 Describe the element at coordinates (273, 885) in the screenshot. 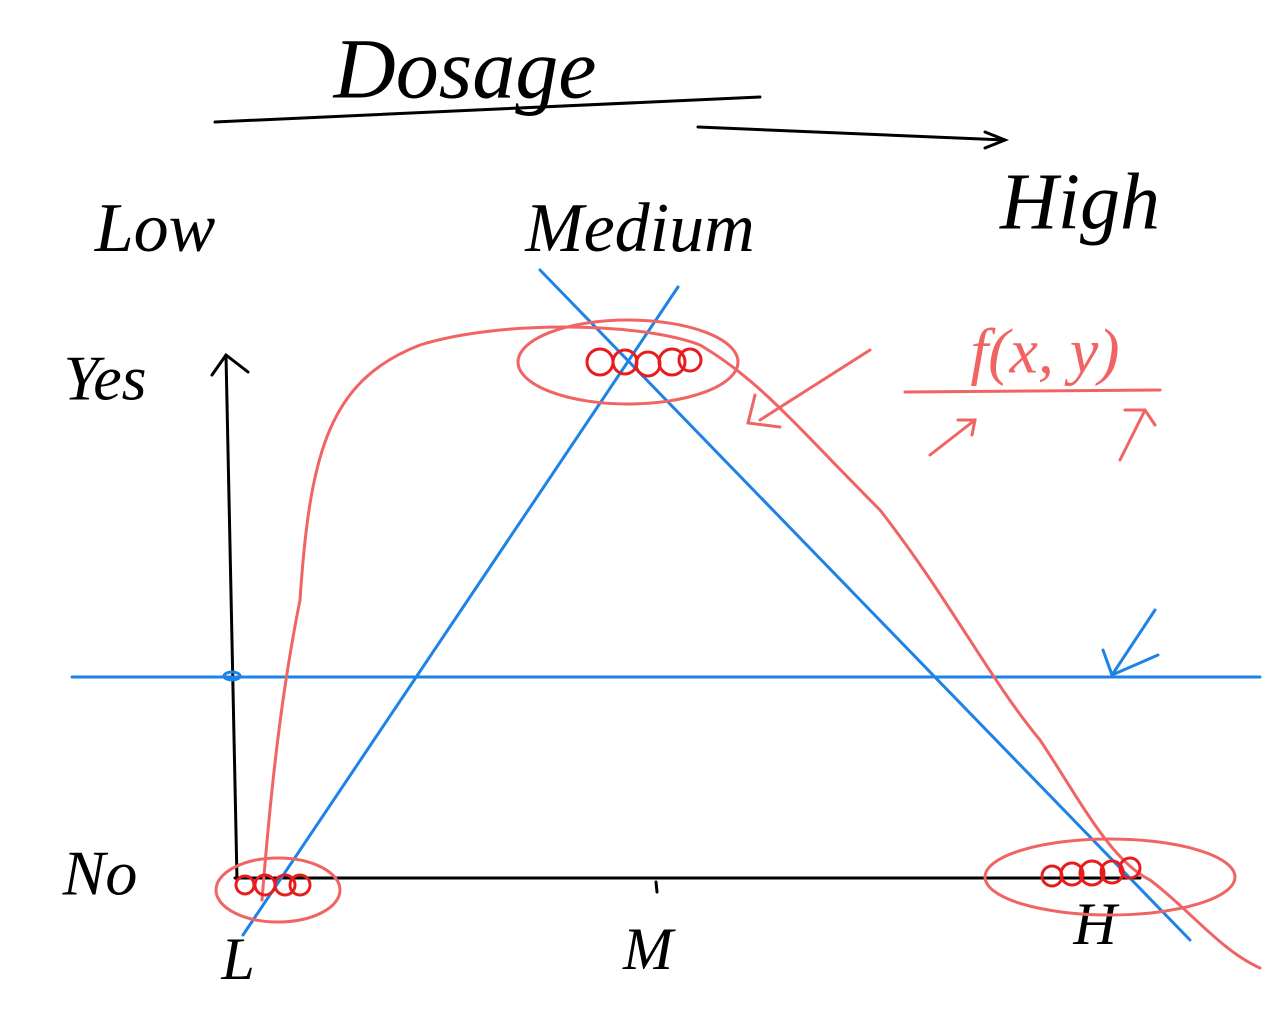

I see `points-low` at that location.